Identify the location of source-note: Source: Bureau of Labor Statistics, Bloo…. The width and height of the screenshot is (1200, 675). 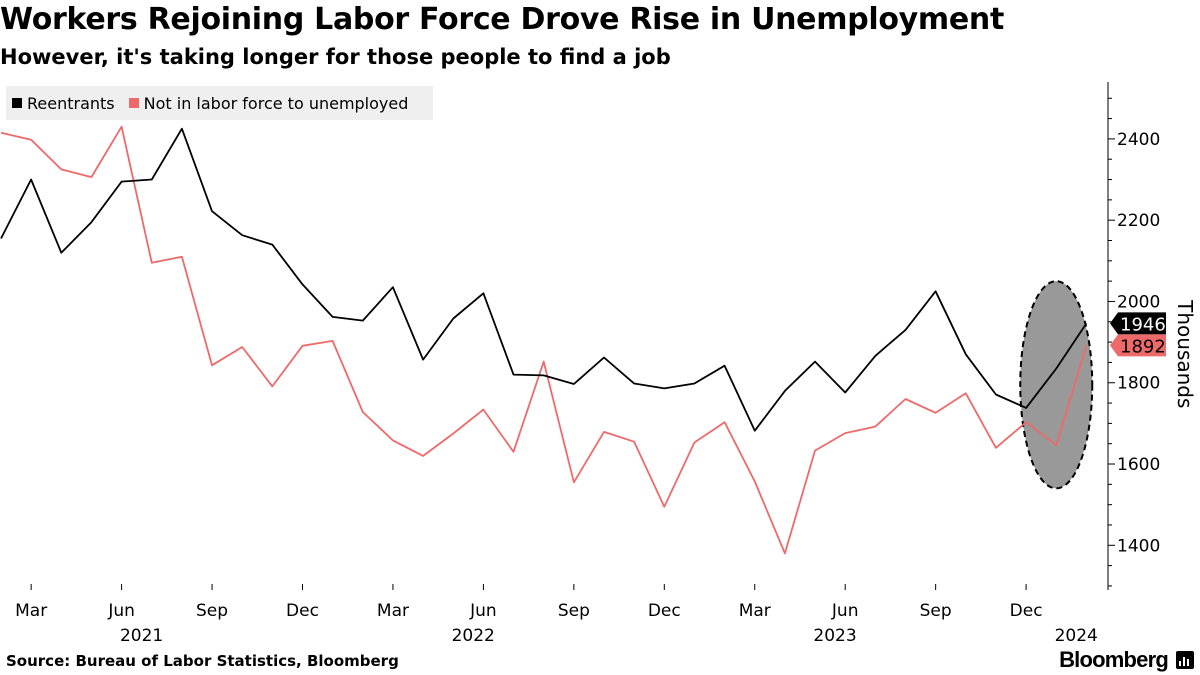
(202, 661).